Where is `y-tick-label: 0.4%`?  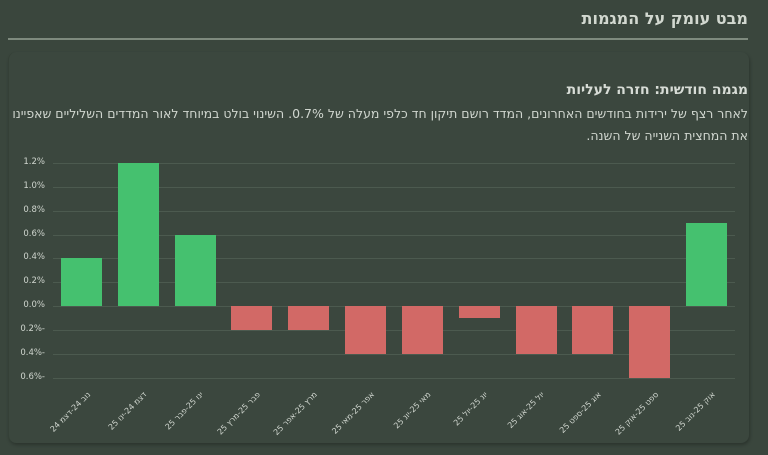
y-tick-label: 0.4% is located at coordinates (34, 257).